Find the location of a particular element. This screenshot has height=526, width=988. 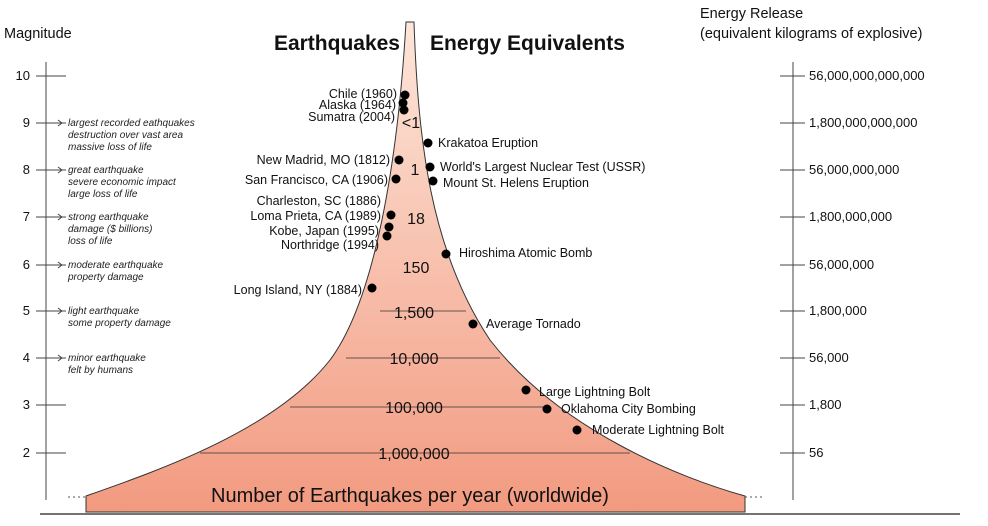

energy-label: Oklahoma City Bombing is located at coordinates (628, 409).